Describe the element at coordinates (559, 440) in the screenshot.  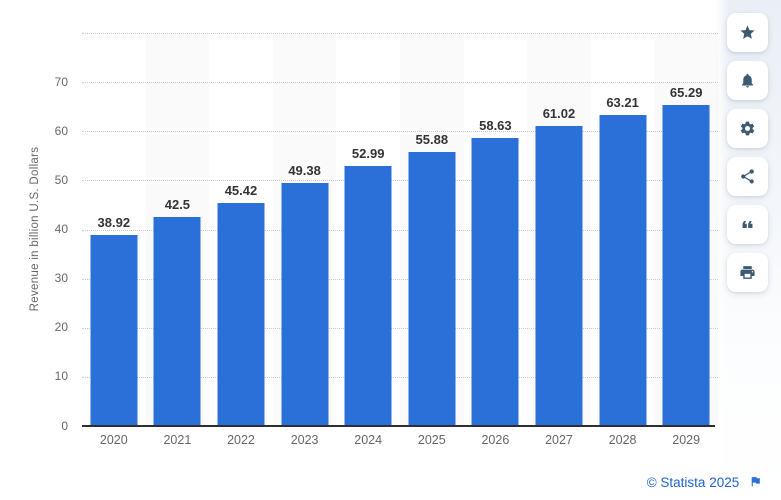
I see `x-tick-label-2027: 2027` at that location.